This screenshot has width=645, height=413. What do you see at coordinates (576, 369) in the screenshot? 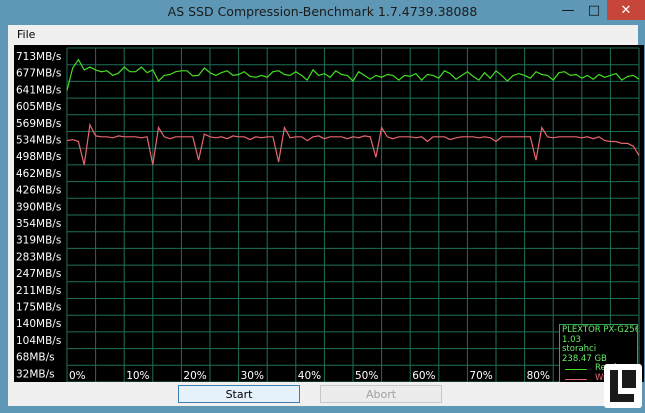
I see `legend-read-swatch` at bounding box center [576, 369].